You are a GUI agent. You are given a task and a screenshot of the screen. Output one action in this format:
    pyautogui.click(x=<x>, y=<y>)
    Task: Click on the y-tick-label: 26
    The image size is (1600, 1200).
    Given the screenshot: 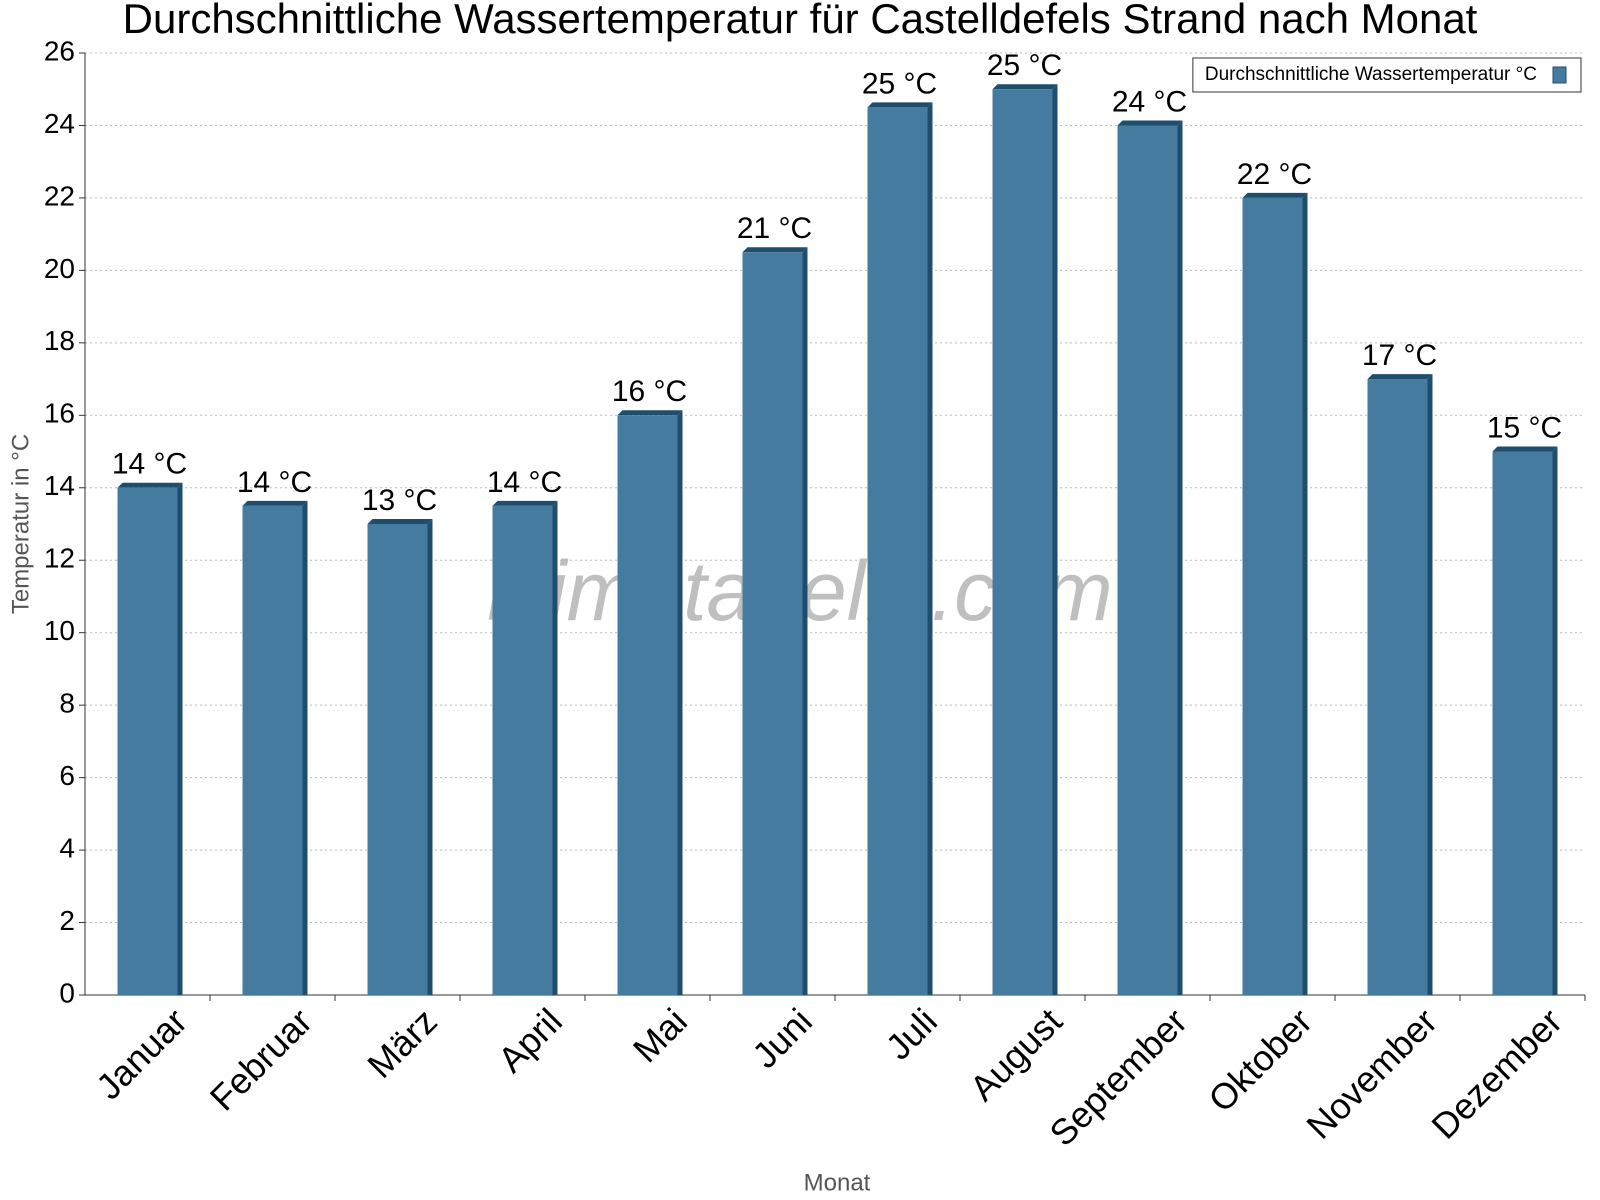 What is the action you would take?
    pyautogui.click(x=59, y=50)
    